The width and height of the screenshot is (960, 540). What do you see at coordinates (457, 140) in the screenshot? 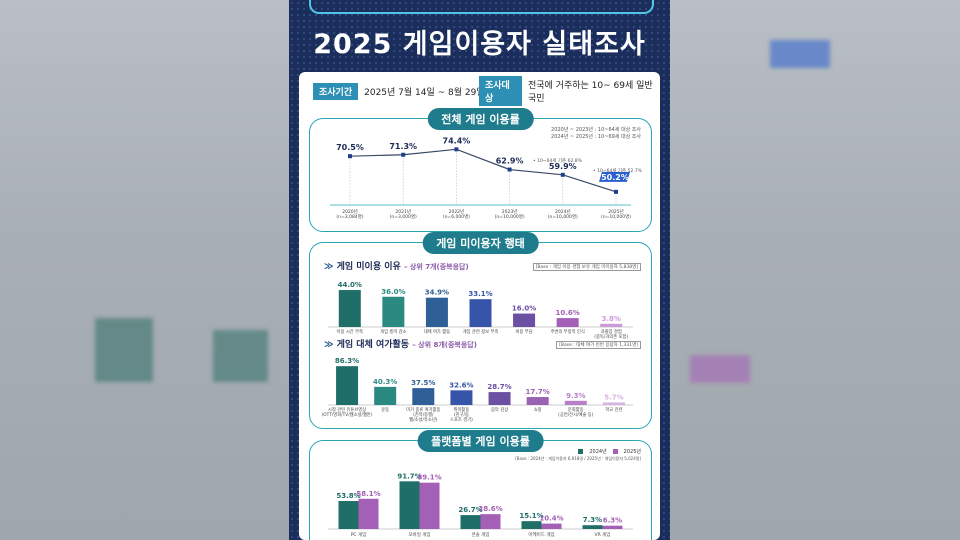
I see `line-chart-value-label: 74.4%` at bounding box center [457, 140].